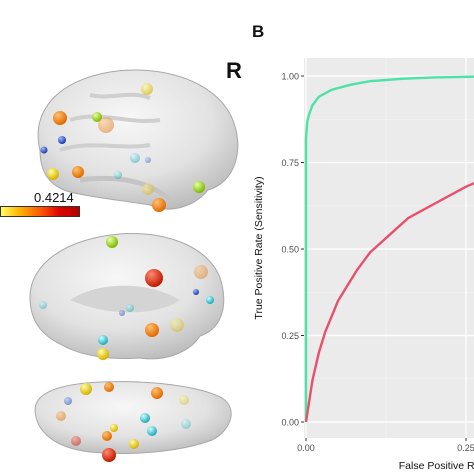  I want to click on brain-medial-view, so click(127, 296).